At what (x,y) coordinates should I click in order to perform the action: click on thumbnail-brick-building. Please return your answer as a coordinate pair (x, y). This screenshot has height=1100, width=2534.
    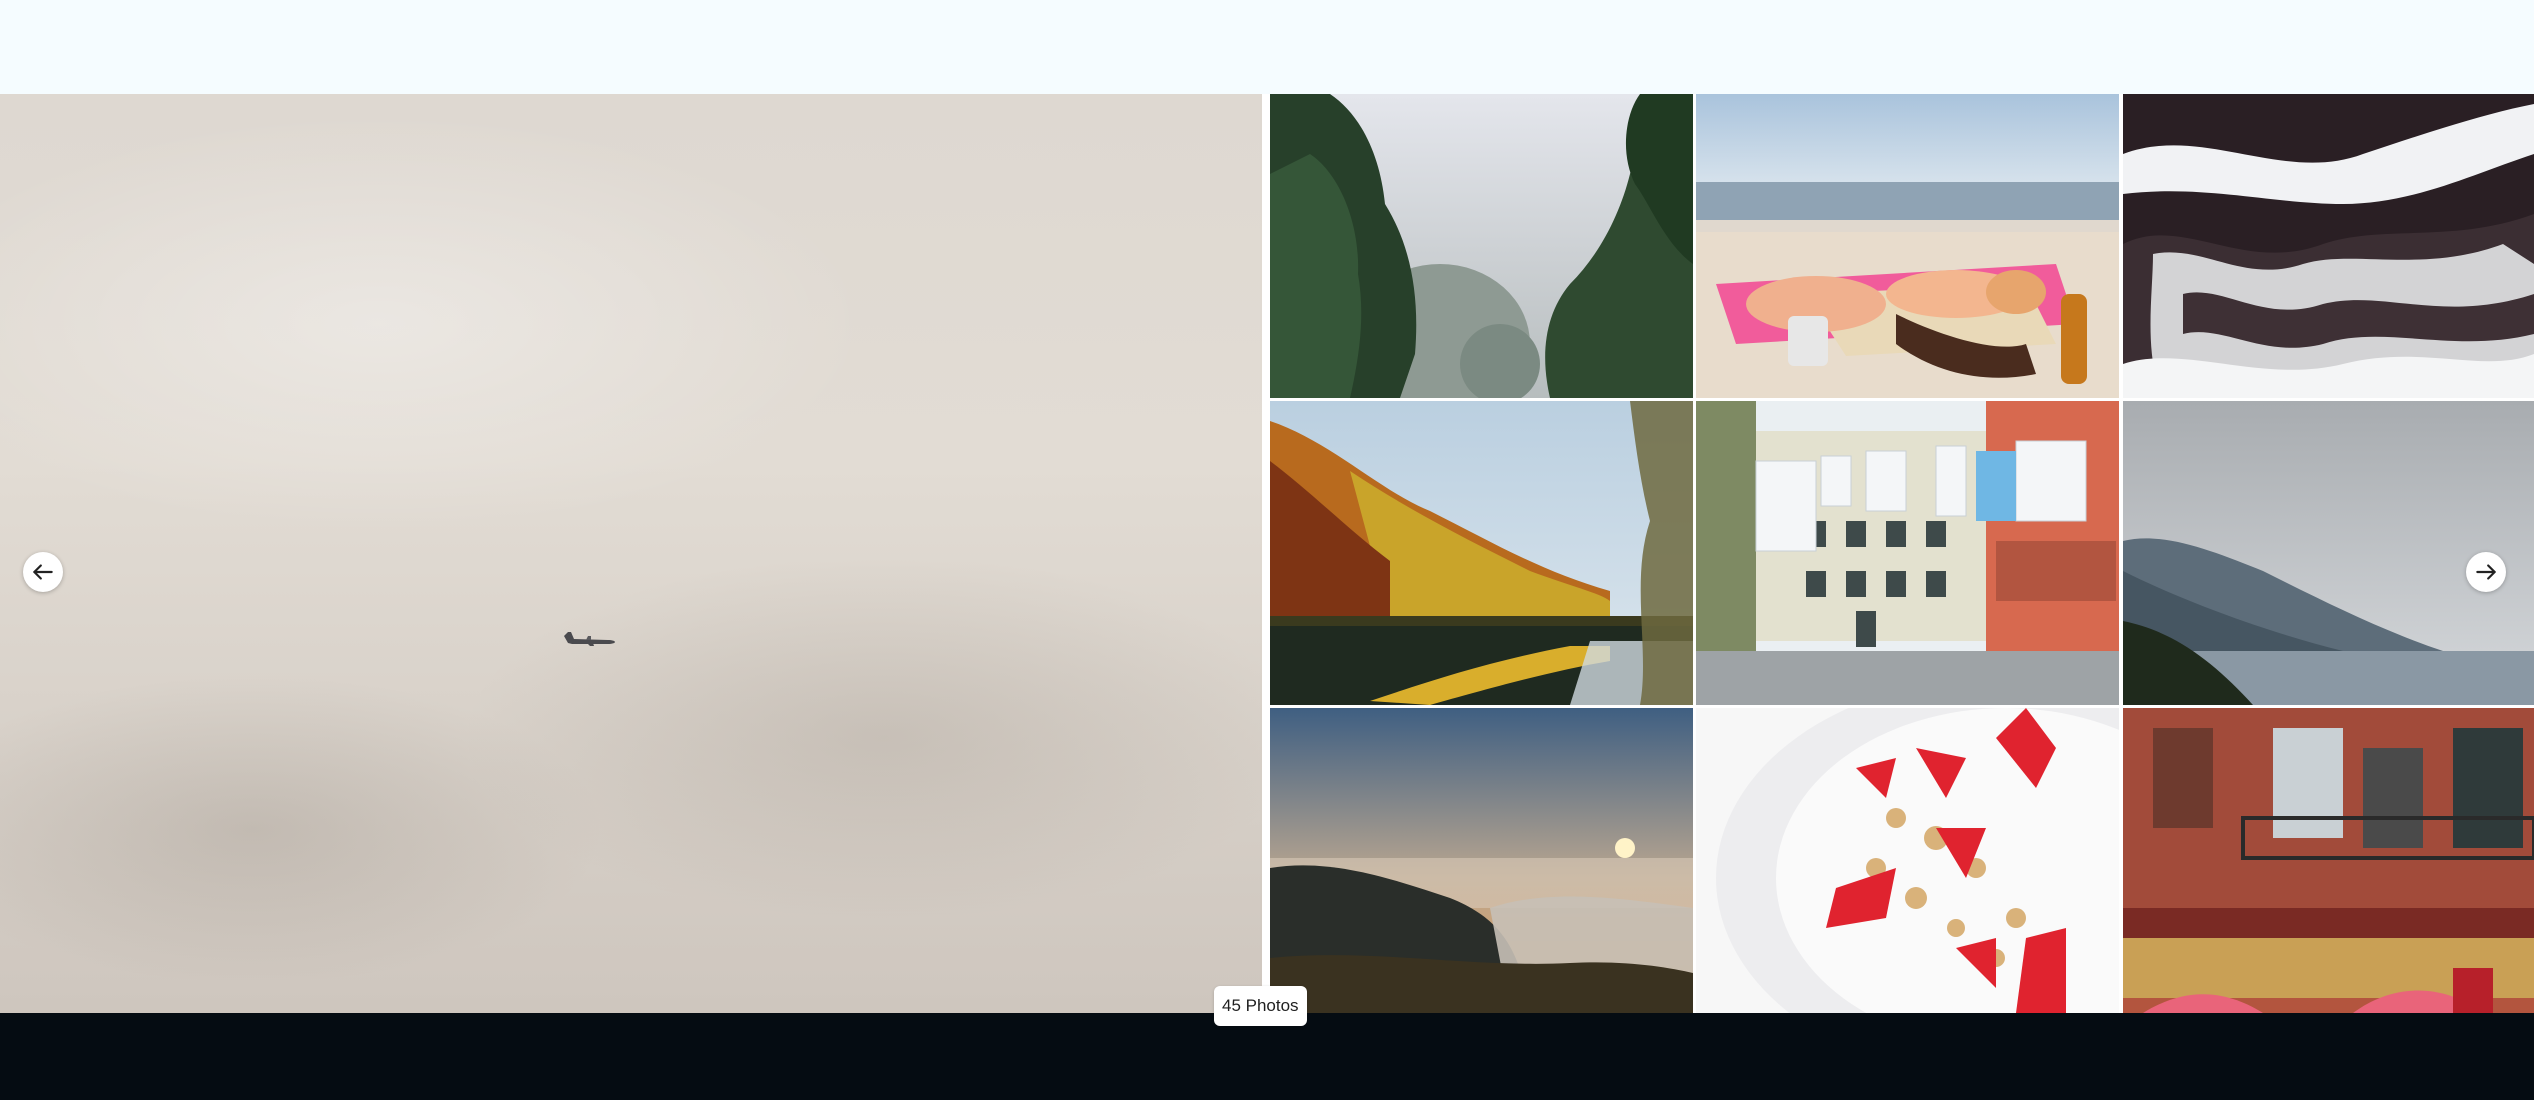
    Looking at the image, I should click on (2328, 860).